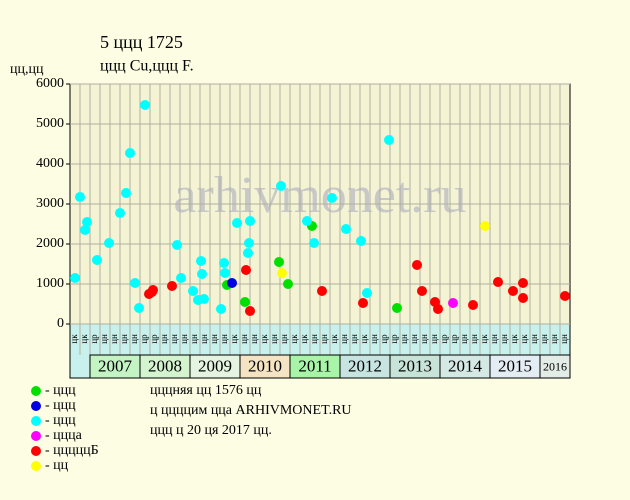 The image size is (630, 500). Describe the element at coordinates (115, 365) in the screenshot. I see `year-label: 2007` at that location.